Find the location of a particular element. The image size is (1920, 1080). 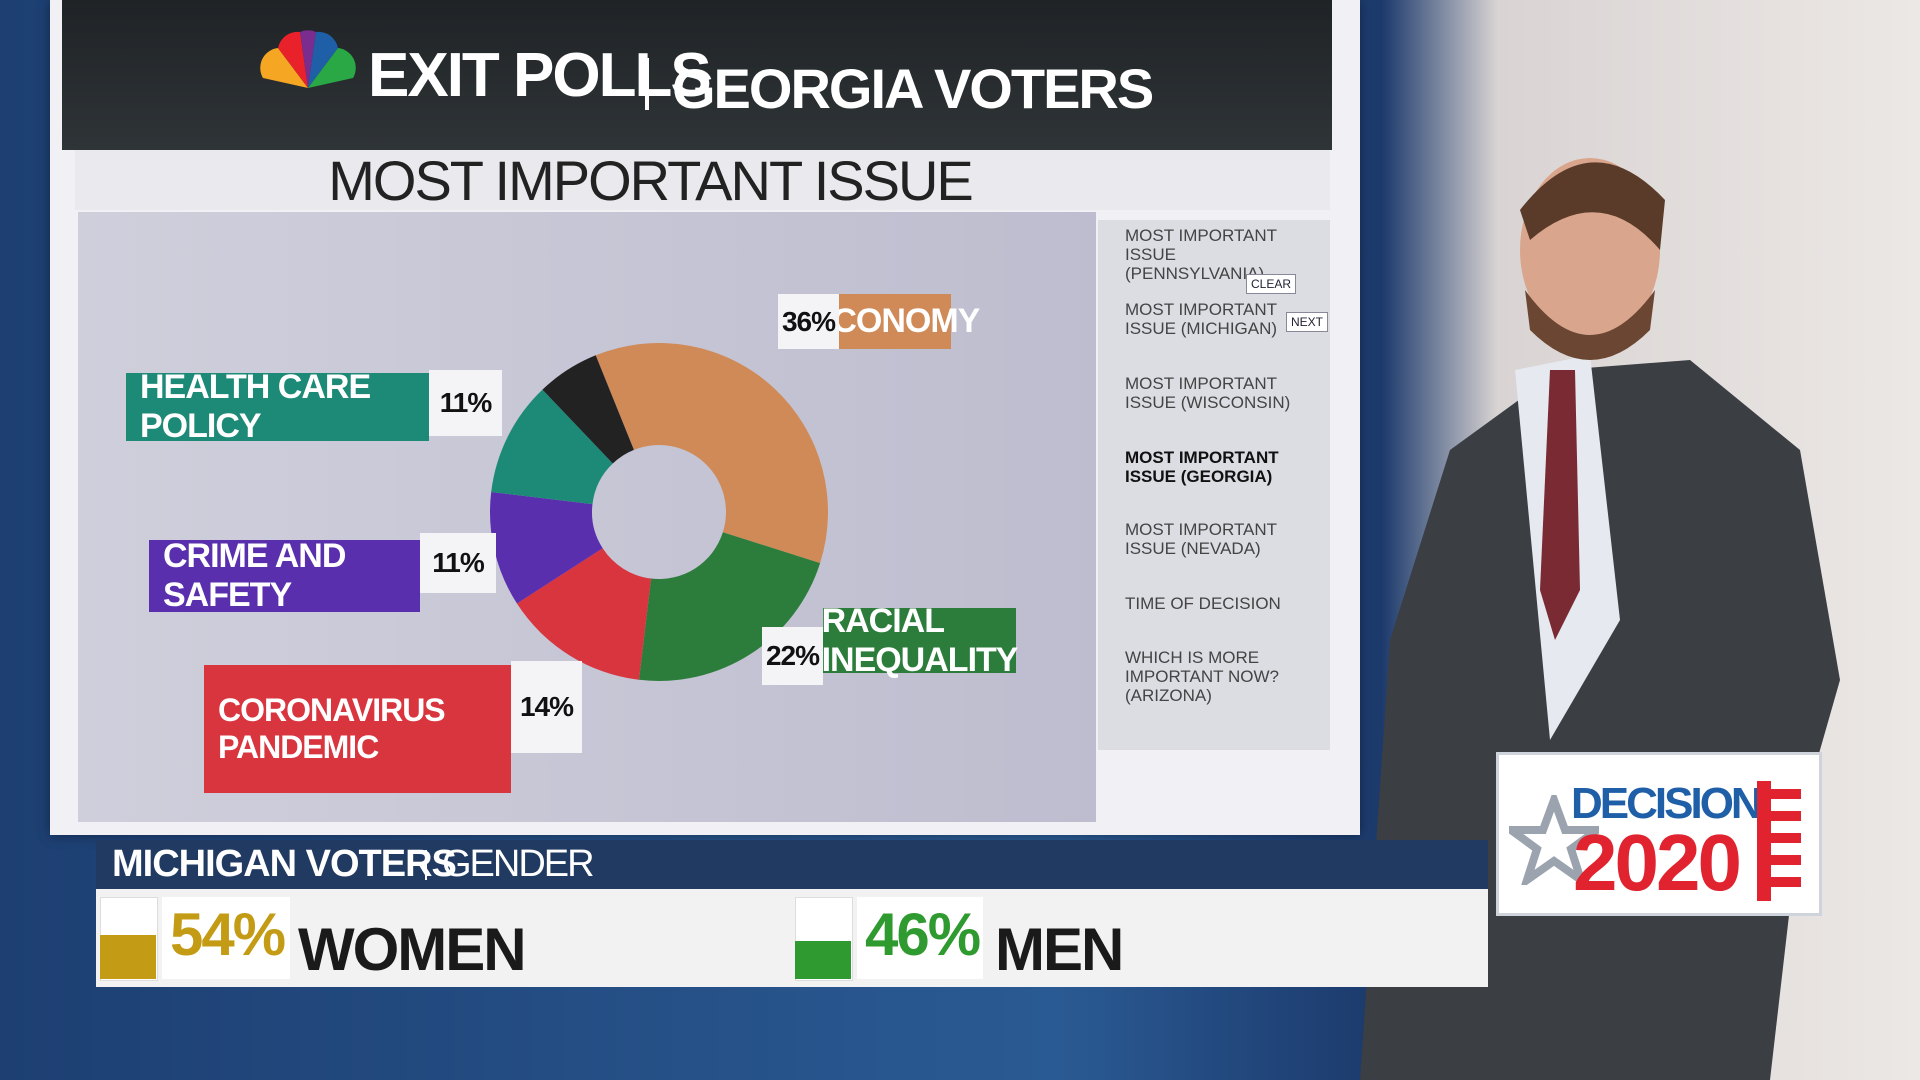

beard is located at coordinates (1590, 325).